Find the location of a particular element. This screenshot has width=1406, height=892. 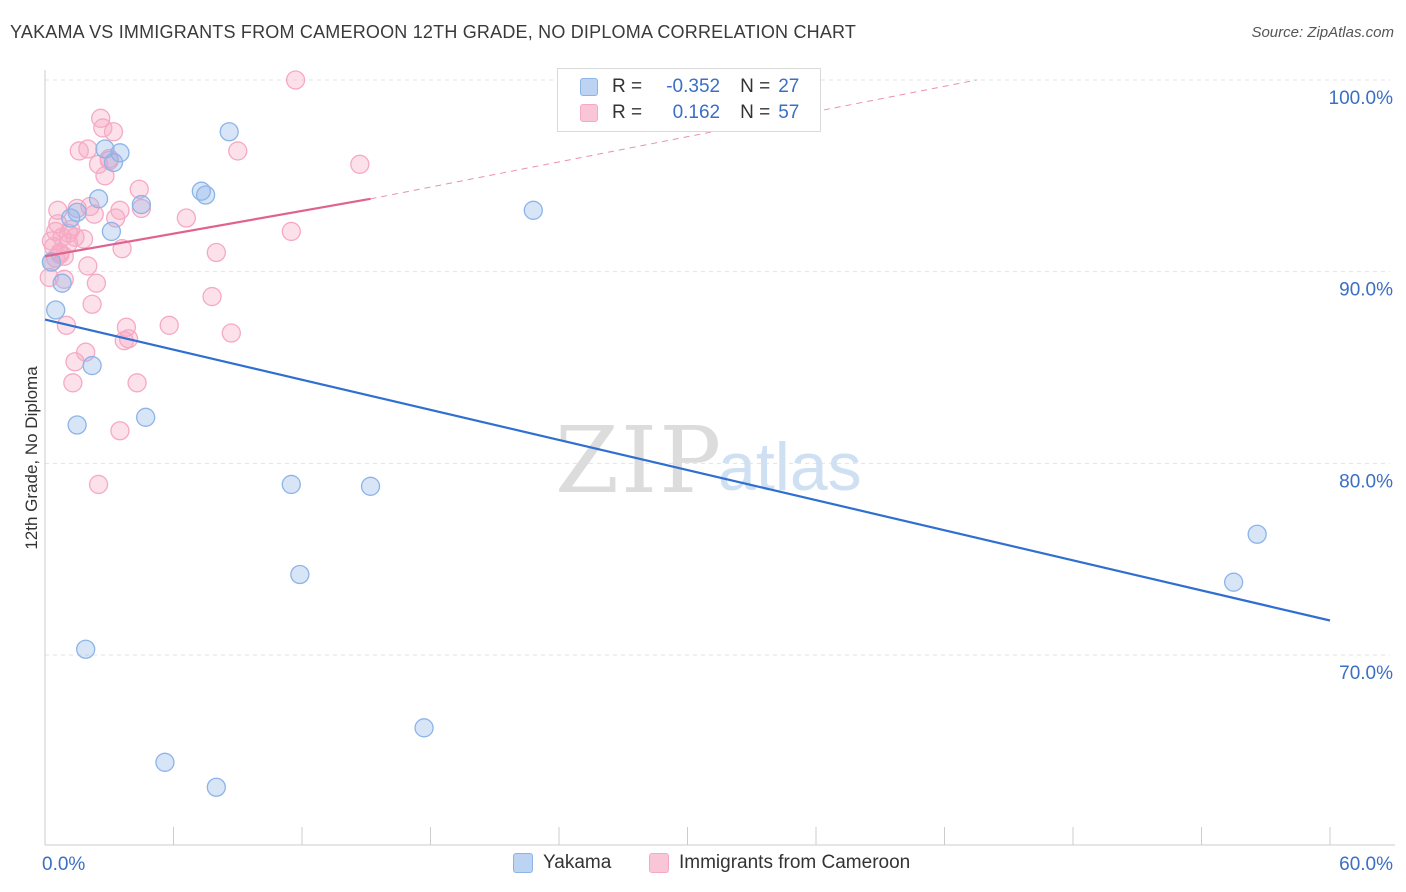

y-tick-label-70: 70.0% is located at coordinates (1366, 673).